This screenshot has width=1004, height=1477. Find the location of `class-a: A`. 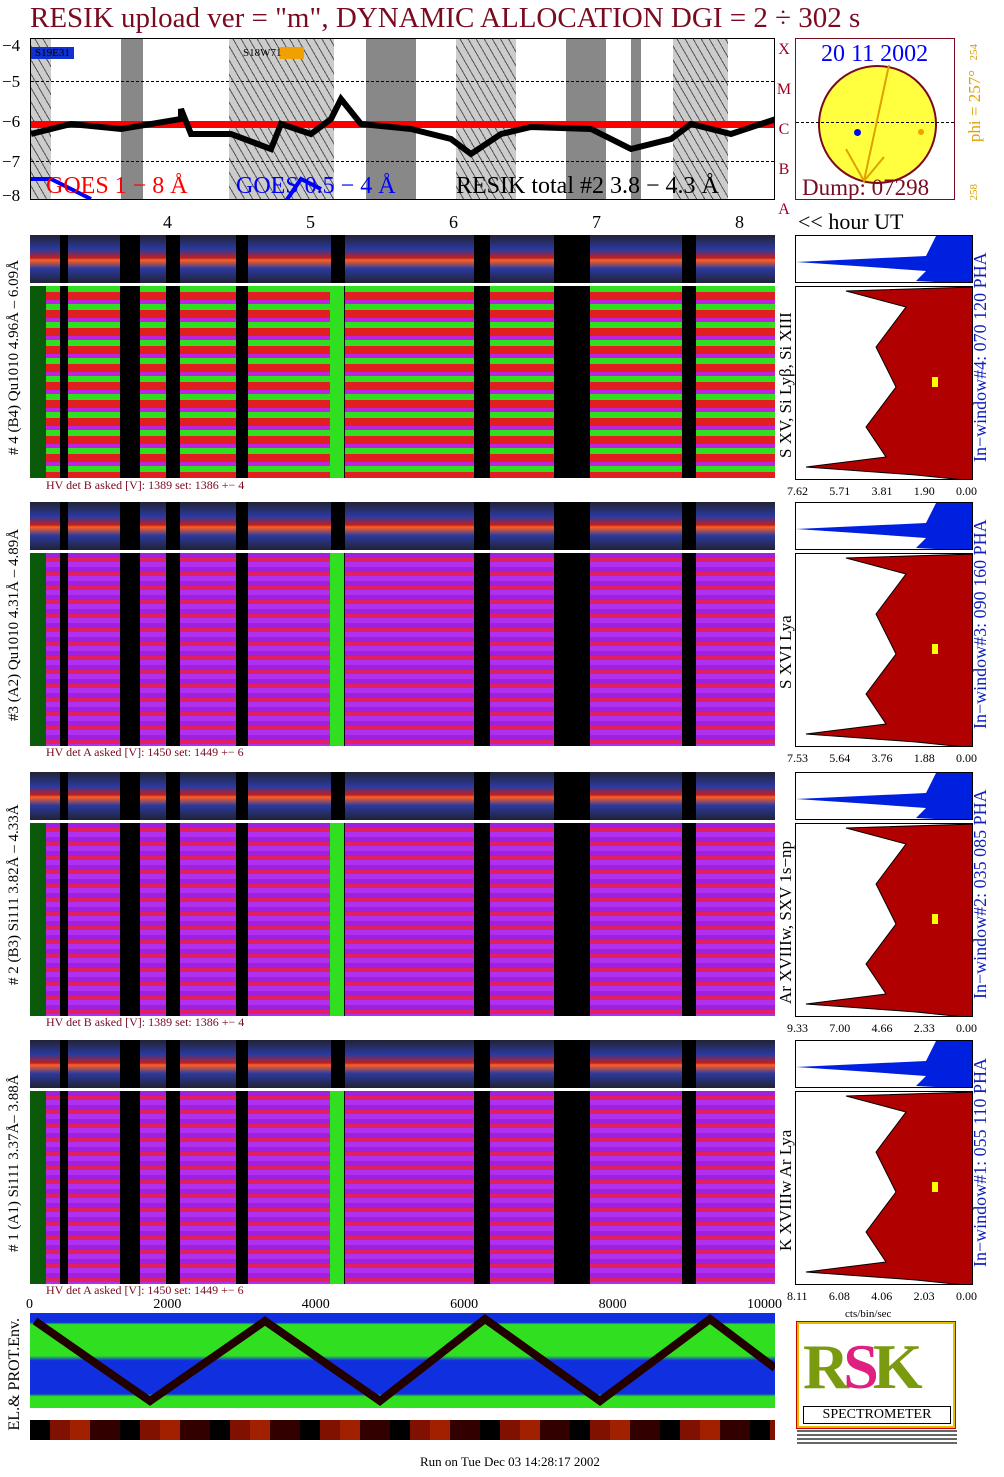

class-a: A is located at coordinates (784, 209).